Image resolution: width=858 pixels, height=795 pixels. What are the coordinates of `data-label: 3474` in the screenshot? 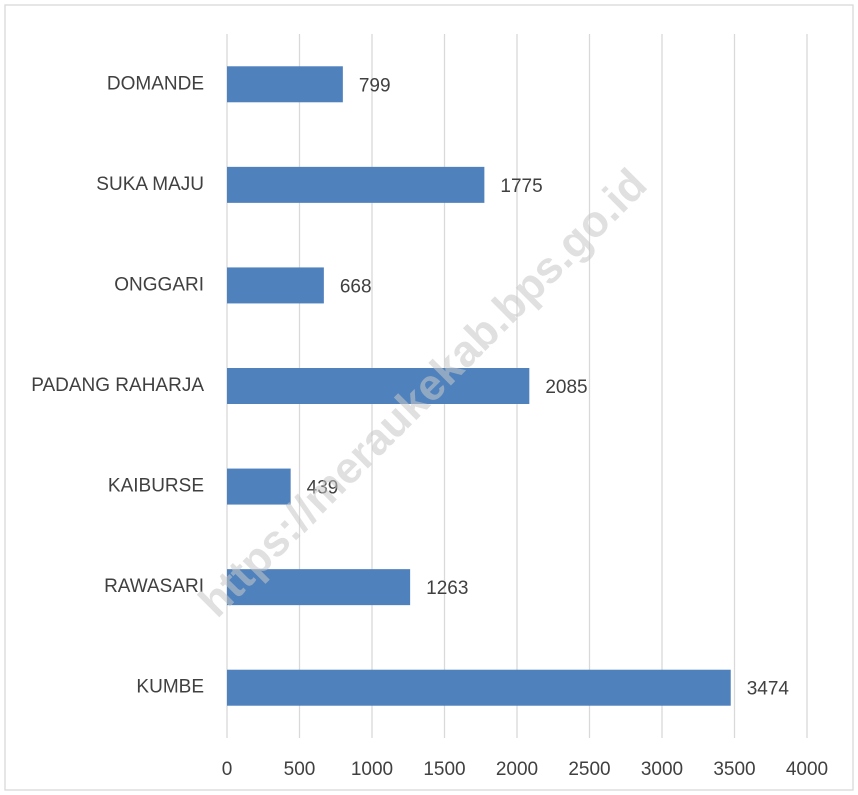 It's located at (768, 689).